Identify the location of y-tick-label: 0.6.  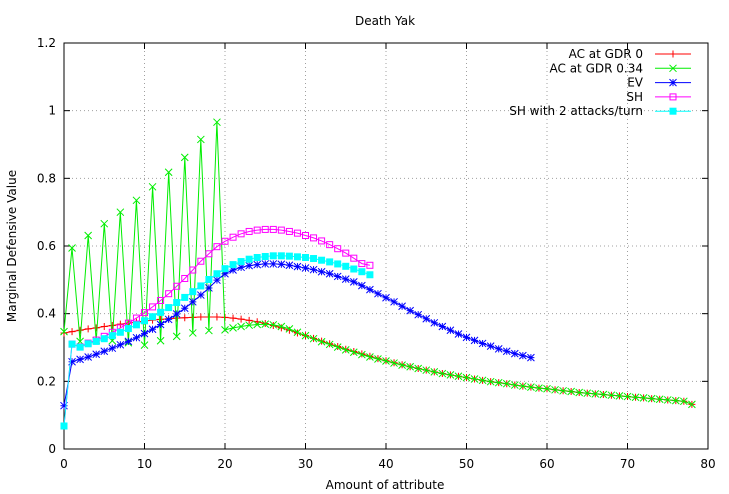
(46, 246).